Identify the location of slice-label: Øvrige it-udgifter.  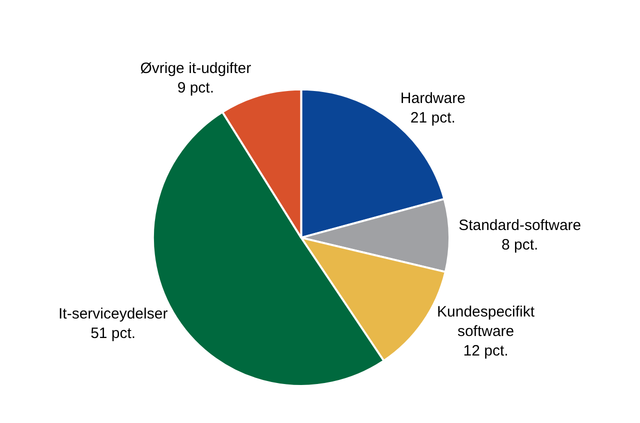
(196, 69).